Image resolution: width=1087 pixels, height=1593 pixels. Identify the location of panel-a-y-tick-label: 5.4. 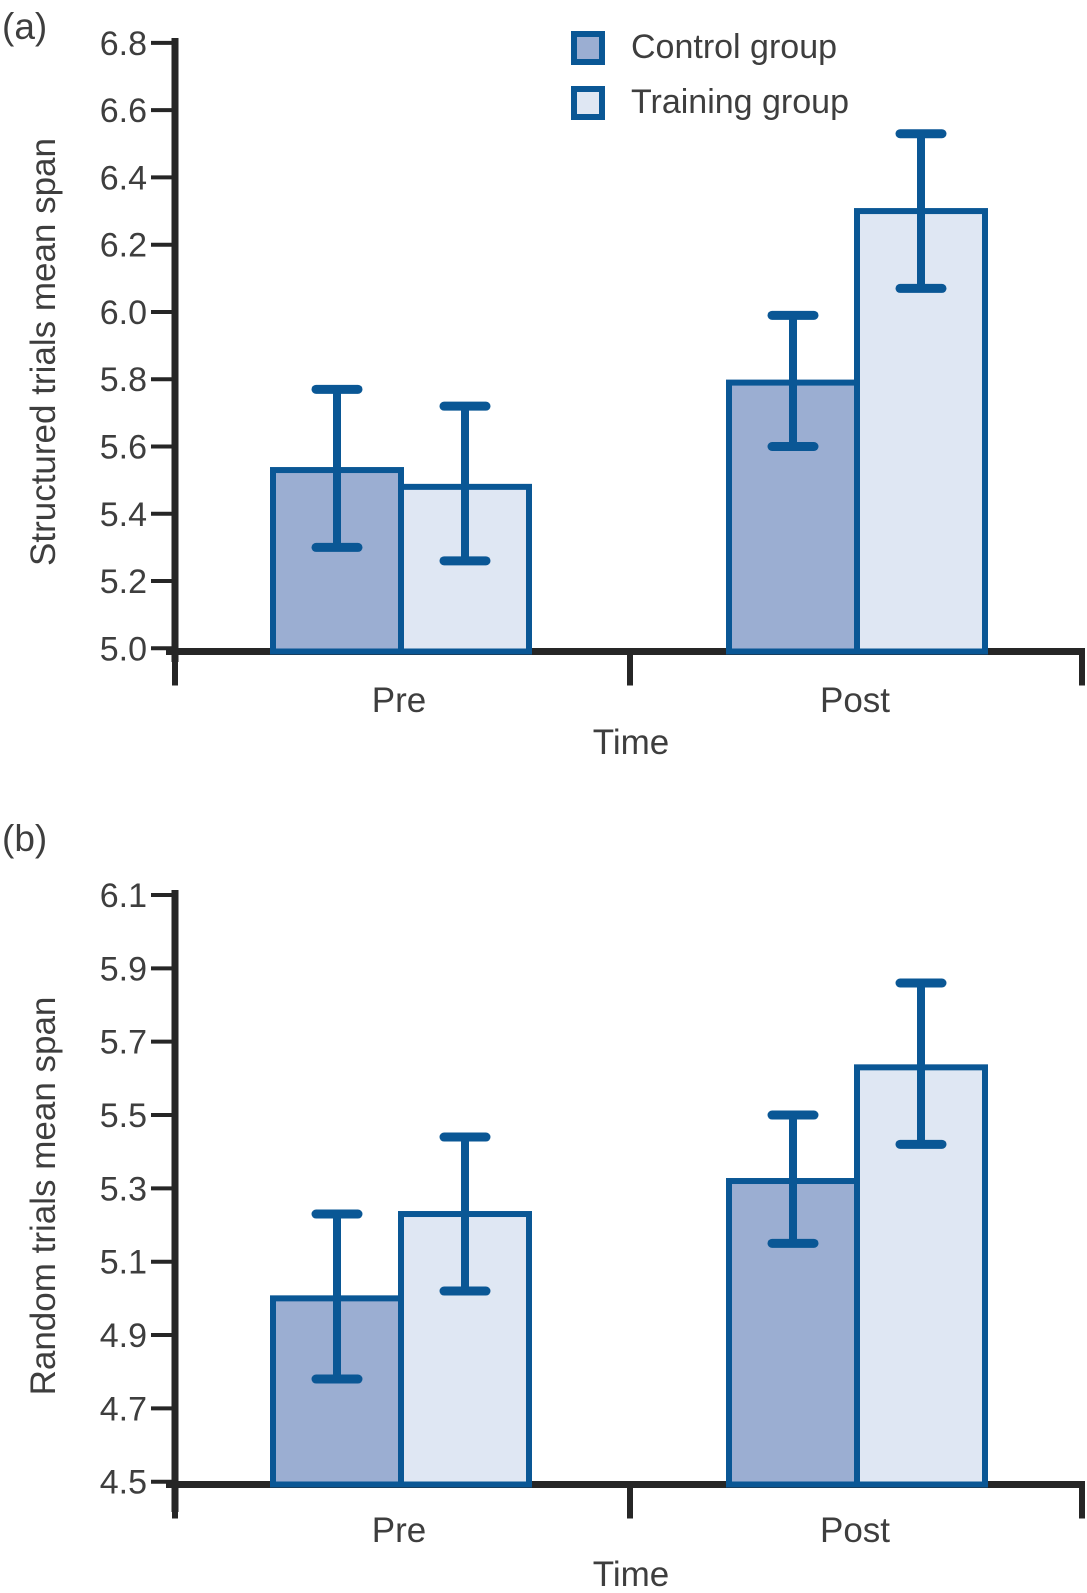
(123, 515).